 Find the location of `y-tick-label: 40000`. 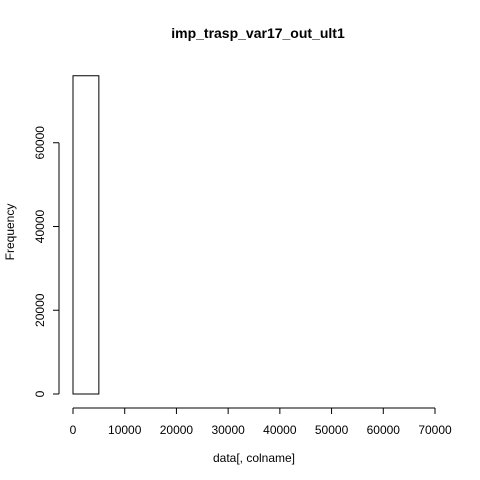

y-tick-label: 40000 is located at coordinates (40, 226).